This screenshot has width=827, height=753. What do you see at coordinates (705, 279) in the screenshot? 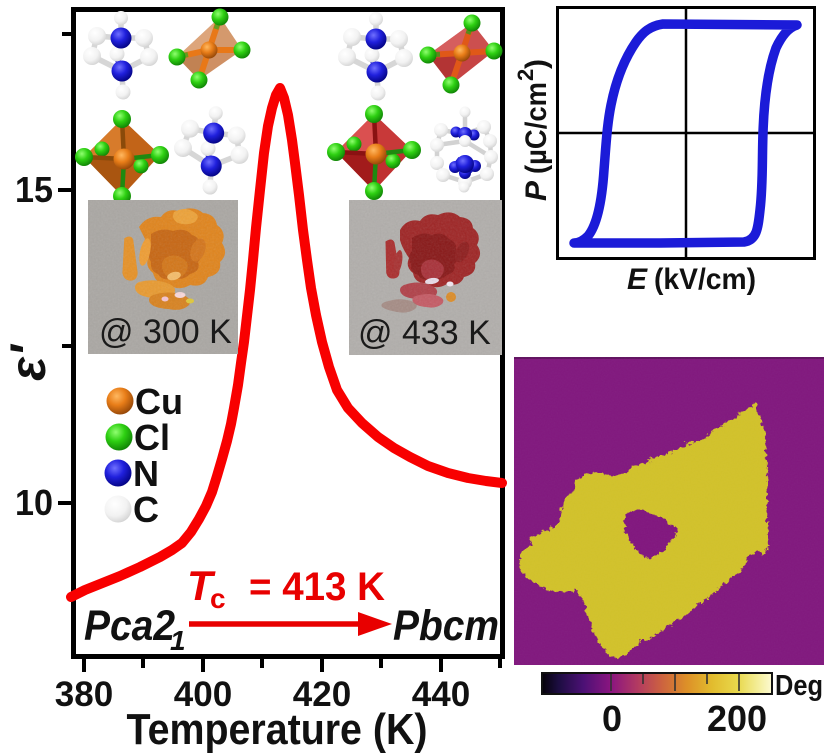
I see `svg-text: (kV/cm)` at bounding box center [705, 279].